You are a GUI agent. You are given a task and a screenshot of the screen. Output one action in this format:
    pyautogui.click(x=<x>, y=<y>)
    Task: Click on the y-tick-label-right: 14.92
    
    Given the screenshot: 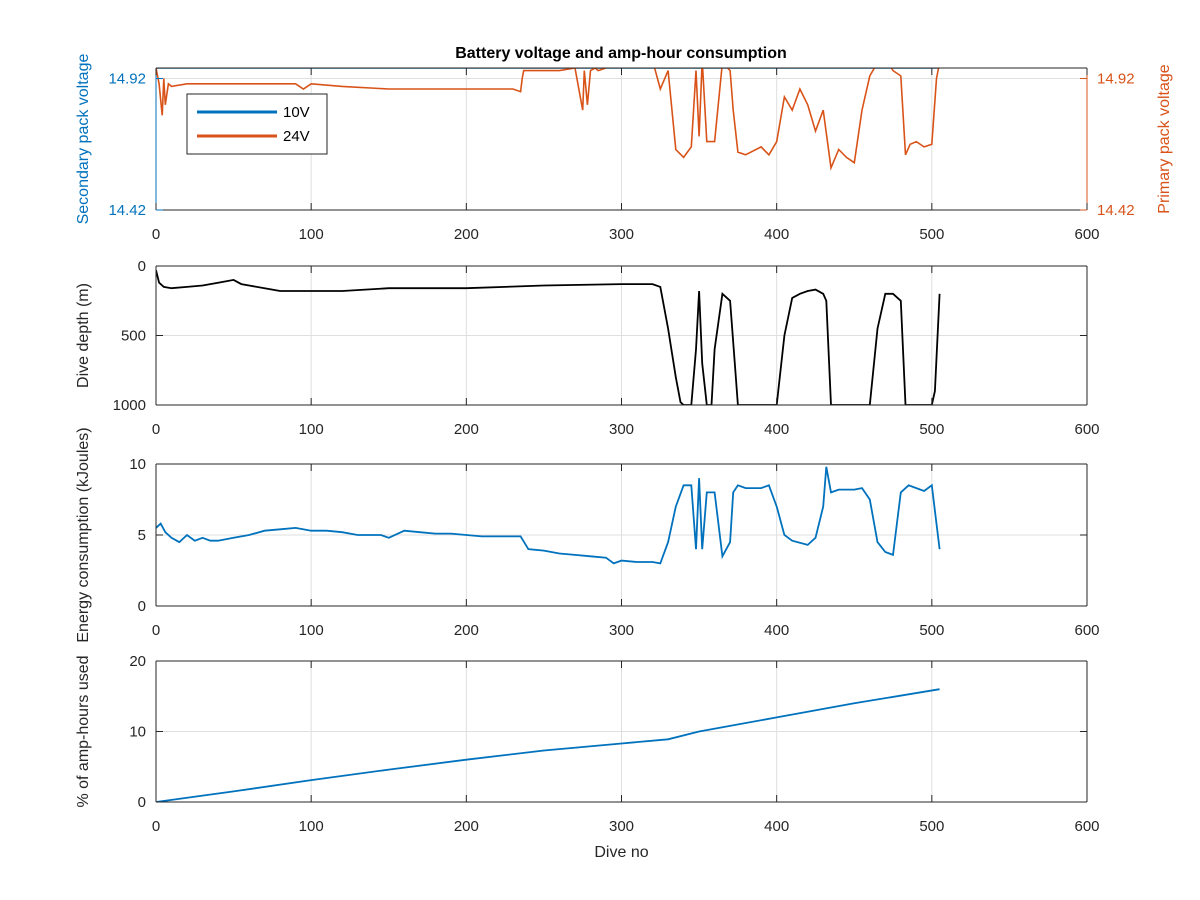 What is the action you would take?
    pyautogui.click(x=1116, y=79)
    